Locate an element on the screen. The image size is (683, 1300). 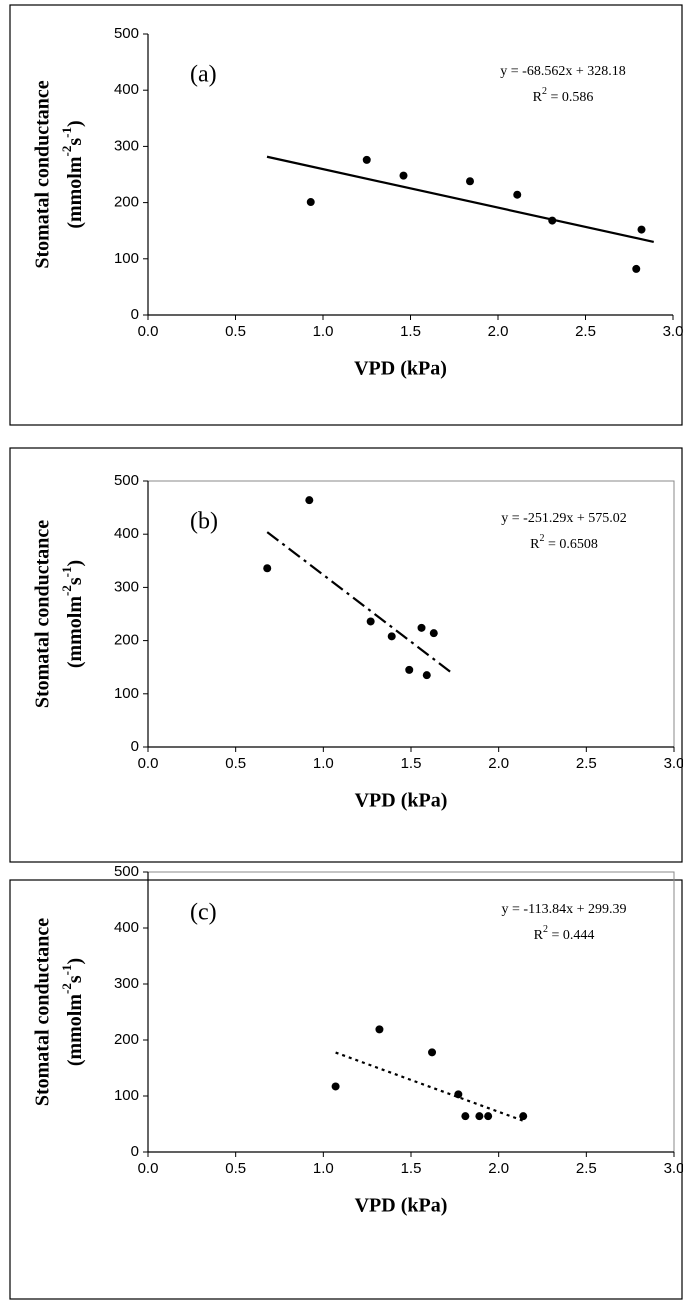
r-squared: R2 = 0.6508 is located at coordinates (564, 542).